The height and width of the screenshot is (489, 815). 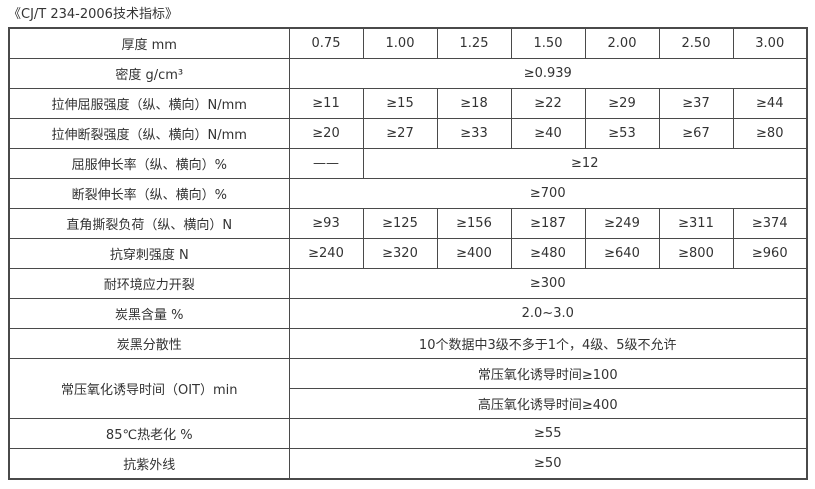 What do you see at coordinates (548, 193) in the screenshot?
I see `merged-value-cell: ≥700` at bounding box center [548, 193].